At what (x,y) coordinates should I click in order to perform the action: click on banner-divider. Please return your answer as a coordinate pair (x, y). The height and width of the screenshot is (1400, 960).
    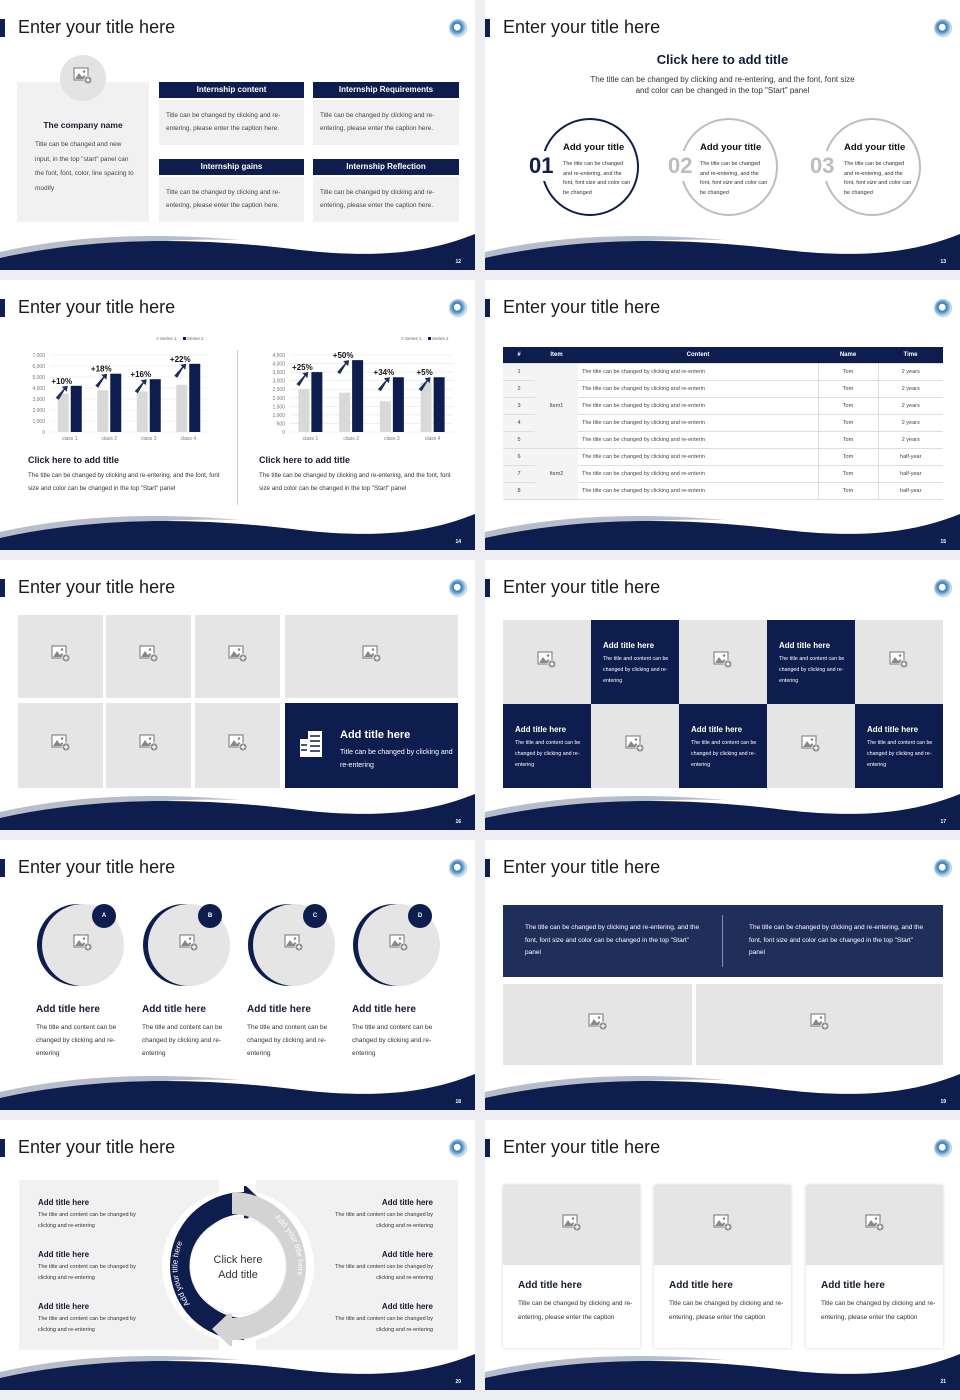
    Looking at the image, I should click on (722, 941).